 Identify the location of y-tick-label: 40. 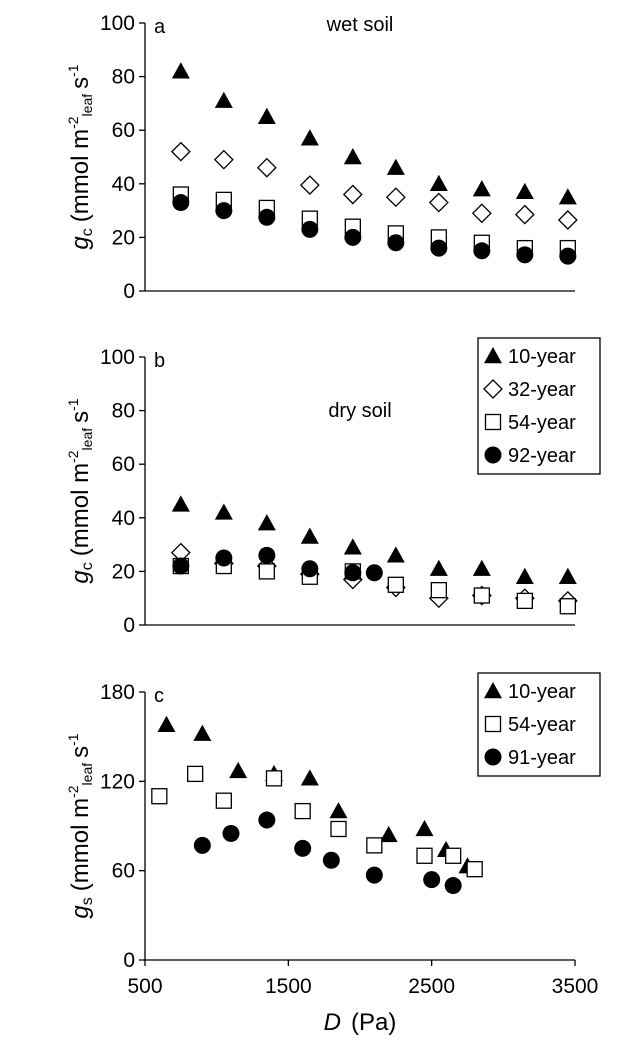
(123, 518).